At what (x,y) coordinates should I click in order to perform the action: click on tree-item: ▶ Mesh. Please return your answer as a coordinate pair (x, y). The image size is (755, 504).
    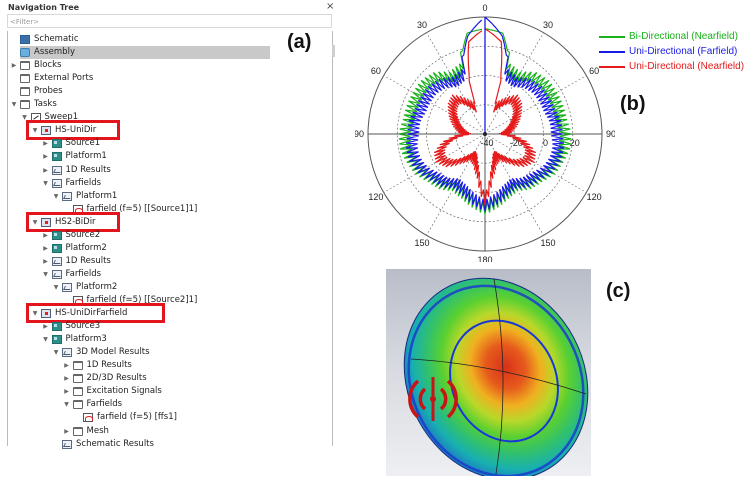
    Looking at the image, I should click on (168, 431).